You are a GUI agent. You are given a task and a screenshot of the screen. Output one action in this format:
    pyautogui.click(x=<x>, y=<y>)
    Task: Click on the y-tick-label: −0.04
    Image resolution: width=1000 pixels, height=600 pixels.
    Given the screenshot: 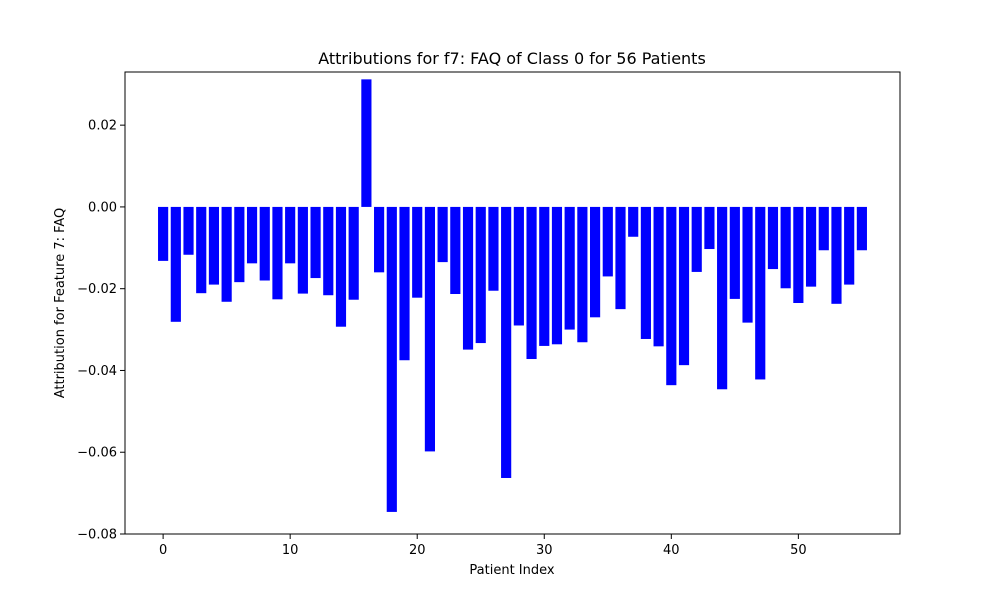 What is the action you would take?
    pyautogui.click(x=97, y=371)
    